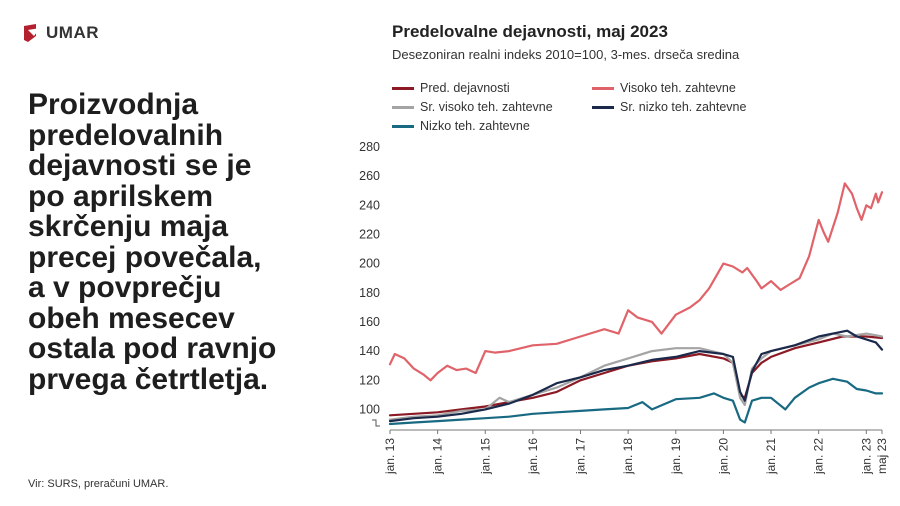 The image size is (900, 506). I want to click on umar-logo: UMAR, so click(60, 33).